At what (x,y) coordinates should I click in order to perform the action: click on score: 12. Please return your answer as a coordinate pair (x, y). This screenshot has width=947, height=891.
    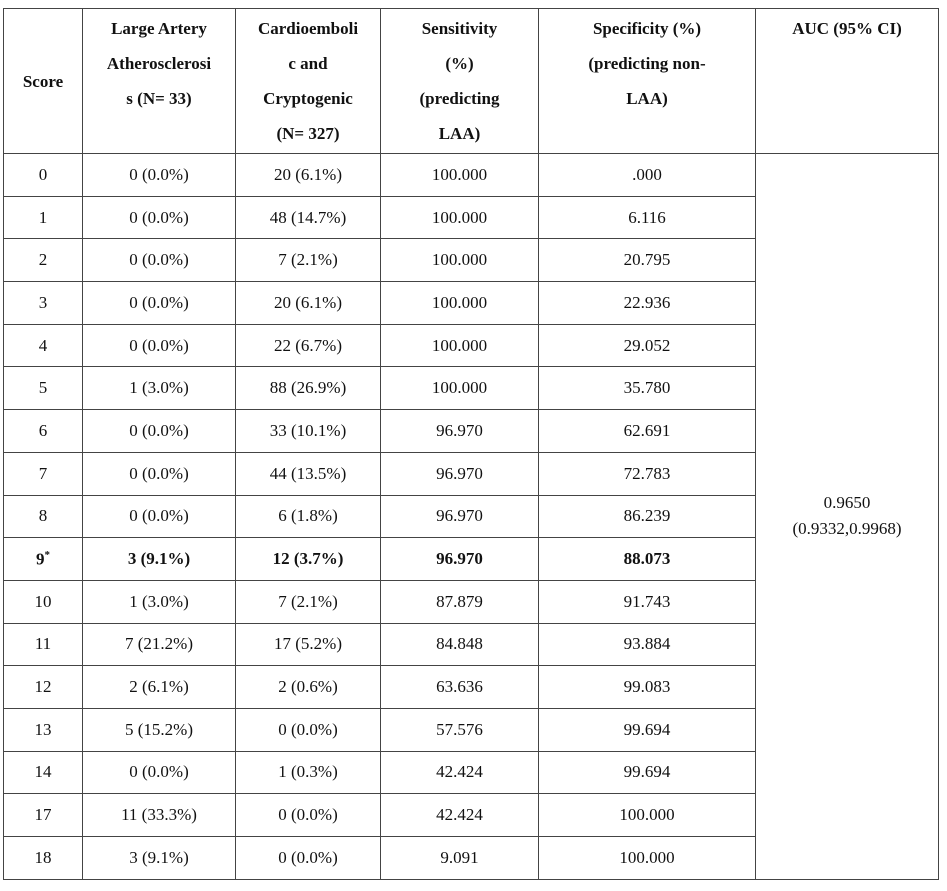
    Looking at the image, I should click on (43, 687).